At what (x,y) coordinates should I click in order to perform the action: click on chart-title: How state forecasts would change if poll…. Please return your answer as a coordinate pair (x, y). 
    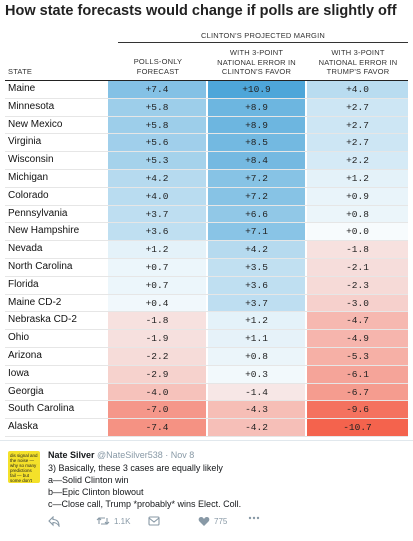
    Looking at the image, I should click on (201, 11).